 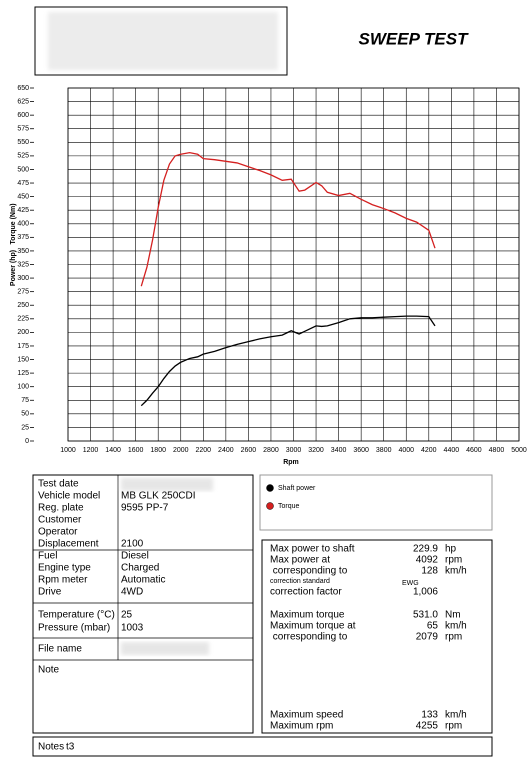 I want to click on y-tick-label: 350, so click(x=23, y=251).